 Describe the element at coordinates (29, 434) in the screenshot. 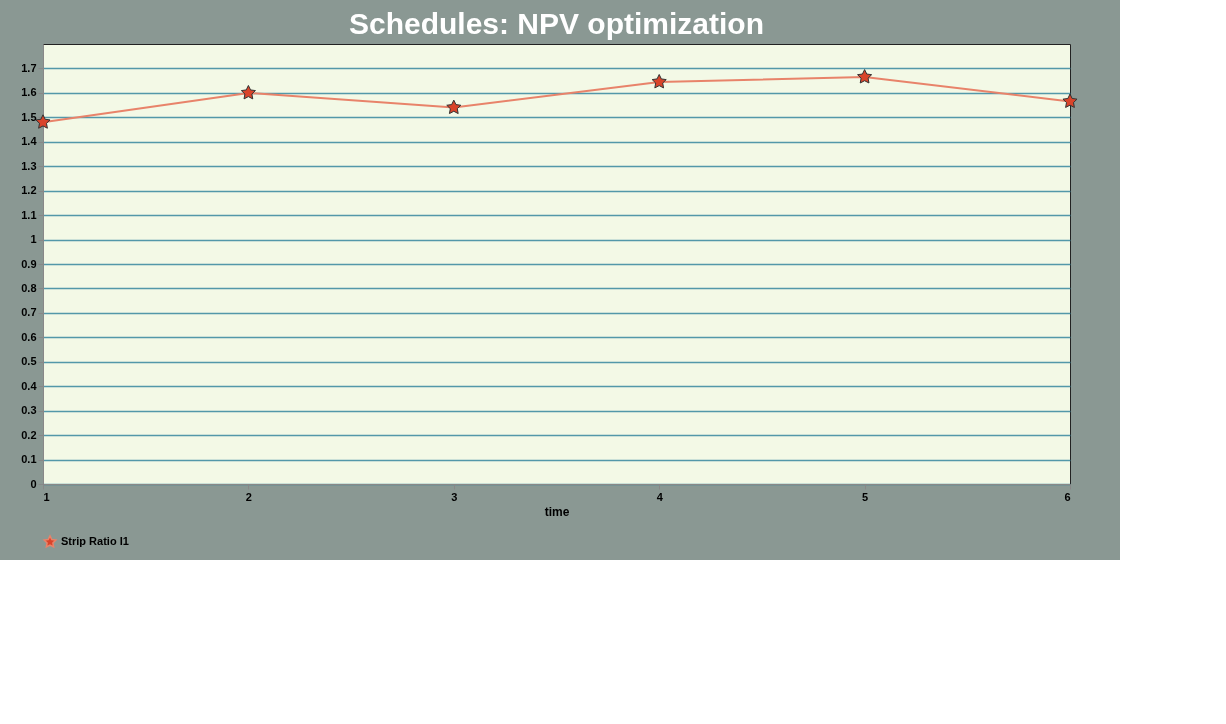

I see `y-tick-label: 0.2` at that location.